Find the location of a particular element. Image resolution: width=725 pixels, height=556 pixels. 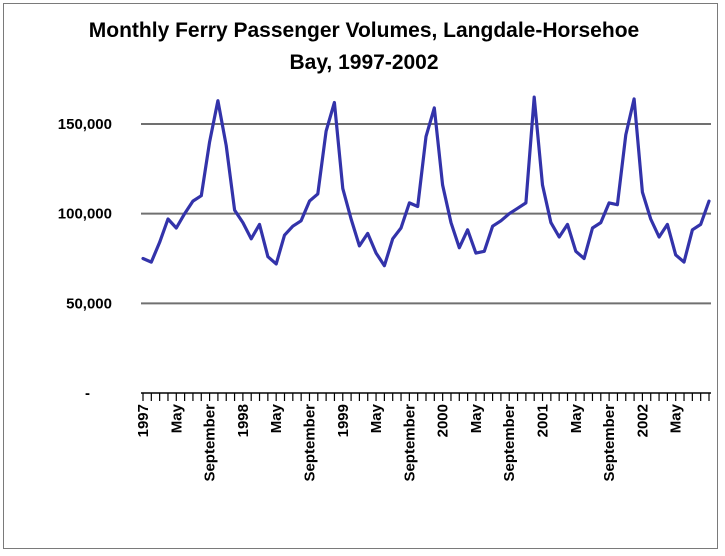

x-tick-label-10: May is located at coordinates (476, 418).